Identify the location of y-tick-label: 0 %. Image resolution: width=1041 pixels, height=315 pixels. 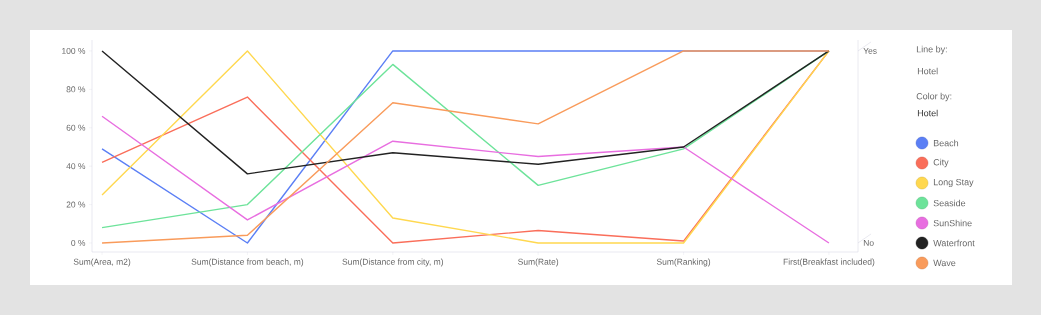
(78, 242).